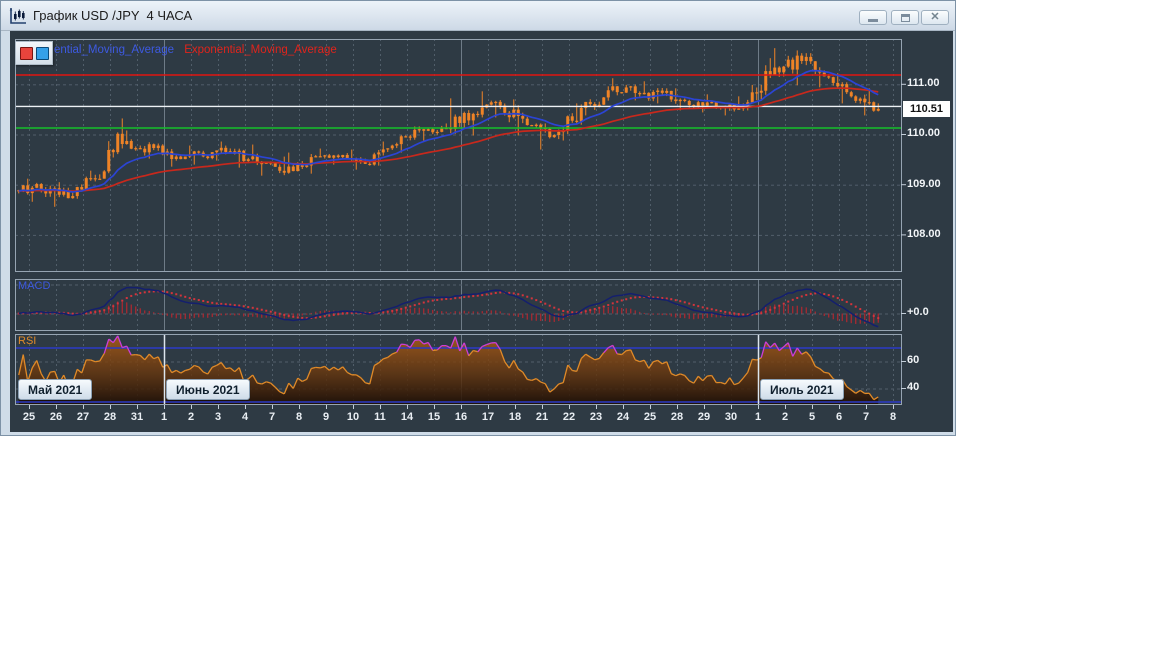  I want to click on x-axis-label: 4, so click(245, 417).